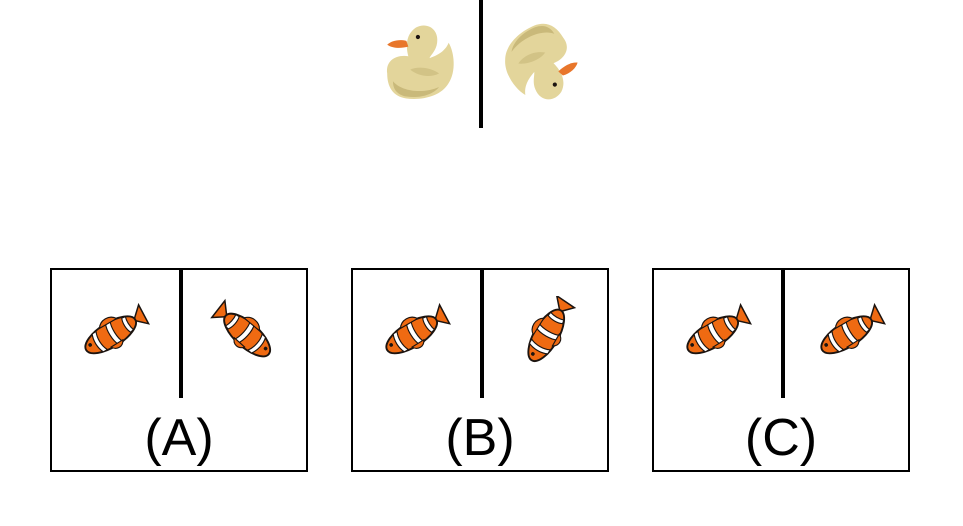 The image size is (963, 526). Describe the element at coordinates (420, 62) in the screenshot. I see `rubber-duck-icon` at that location.